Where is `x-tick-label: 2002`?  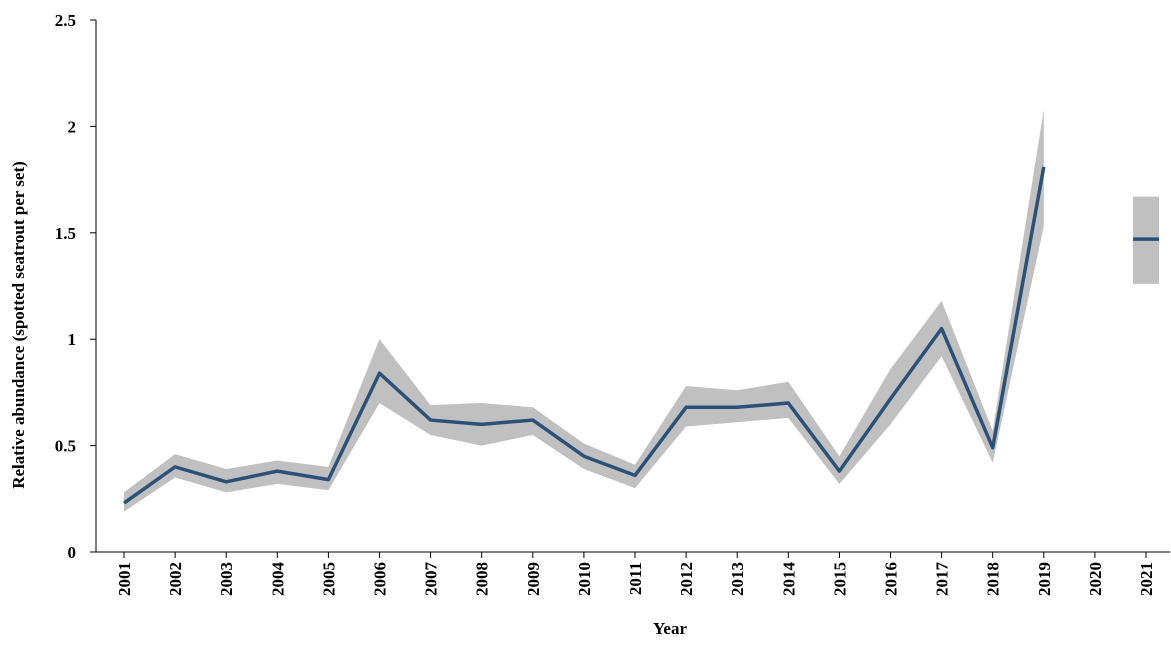 x-tick-label: 2002 is located at coordinates (175, 579).